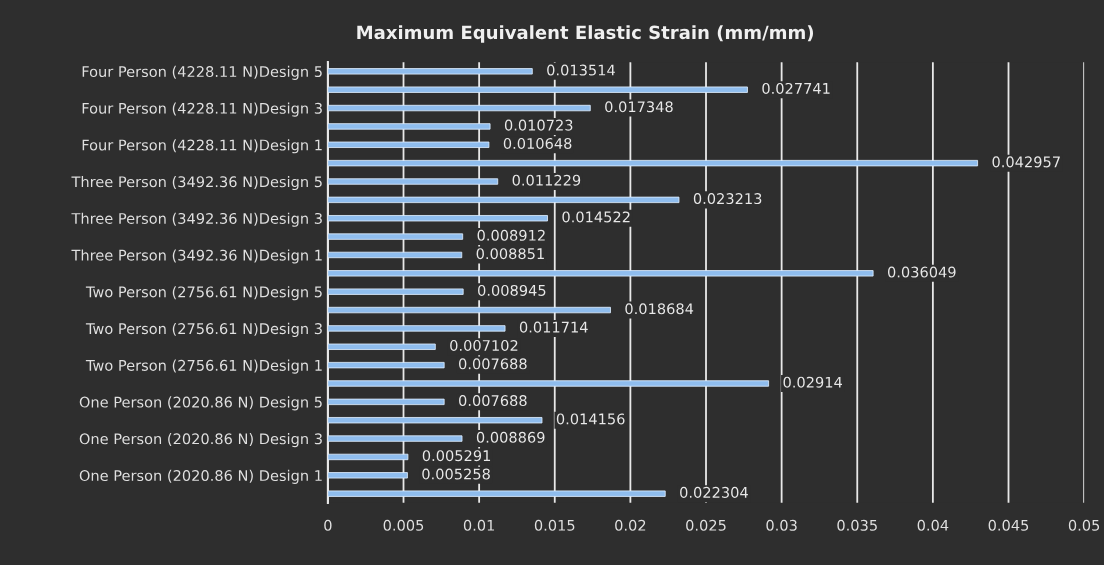 The width and height of the screenshot is (1104, 565). What do you see at coordinates (456, 474) in the screenshot?
I see `data-label: 0.005258` at bounding box center [456, 474].